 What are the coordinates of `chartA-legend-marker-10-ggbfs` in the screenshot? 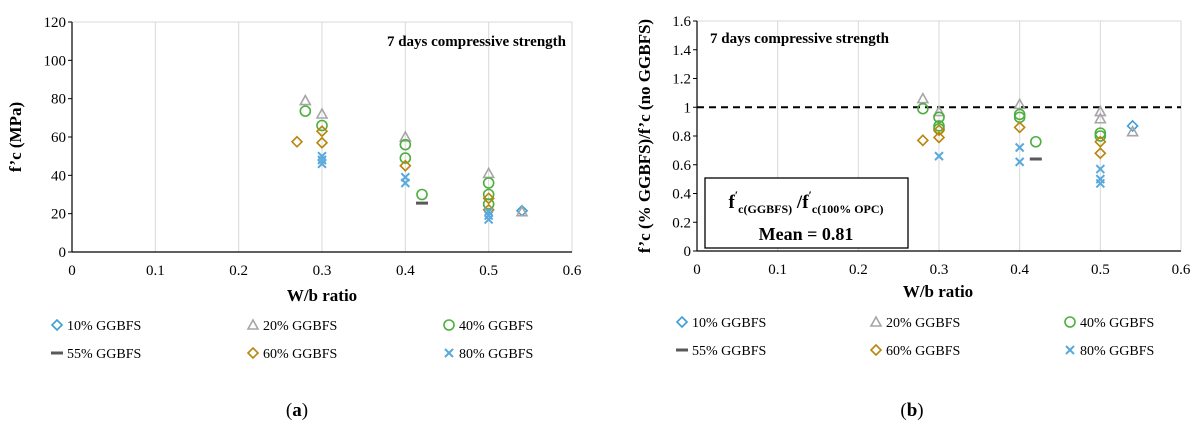 It's located at (57, 325).